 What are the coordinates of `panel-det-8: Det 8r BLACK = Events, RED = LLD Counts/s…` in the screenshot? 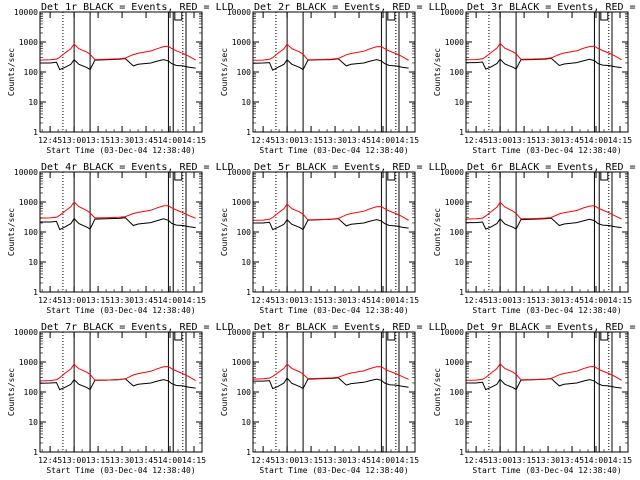 It's located at (333, 398).